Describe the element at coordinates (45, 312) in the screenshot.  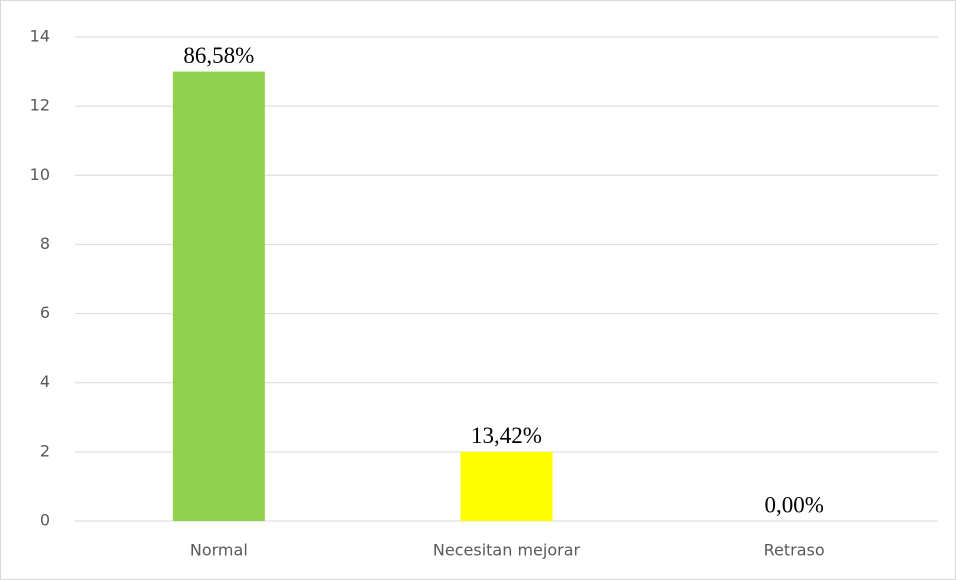
I see `y-tick-label: 6` at that location.